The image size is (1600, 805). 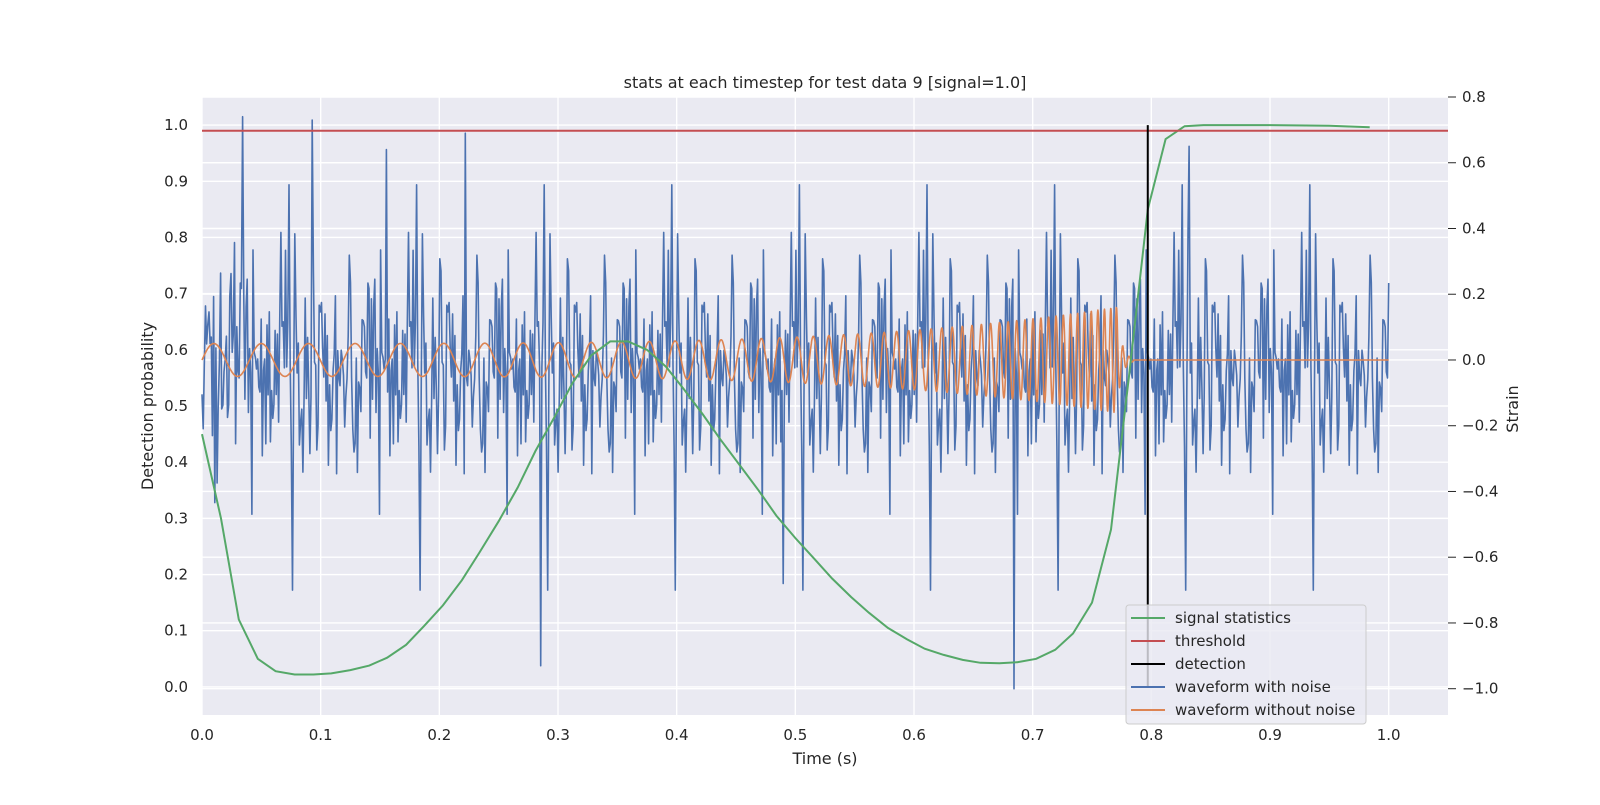 I want to click on y-tick-label: 0.3, so click(x=176, y=518).